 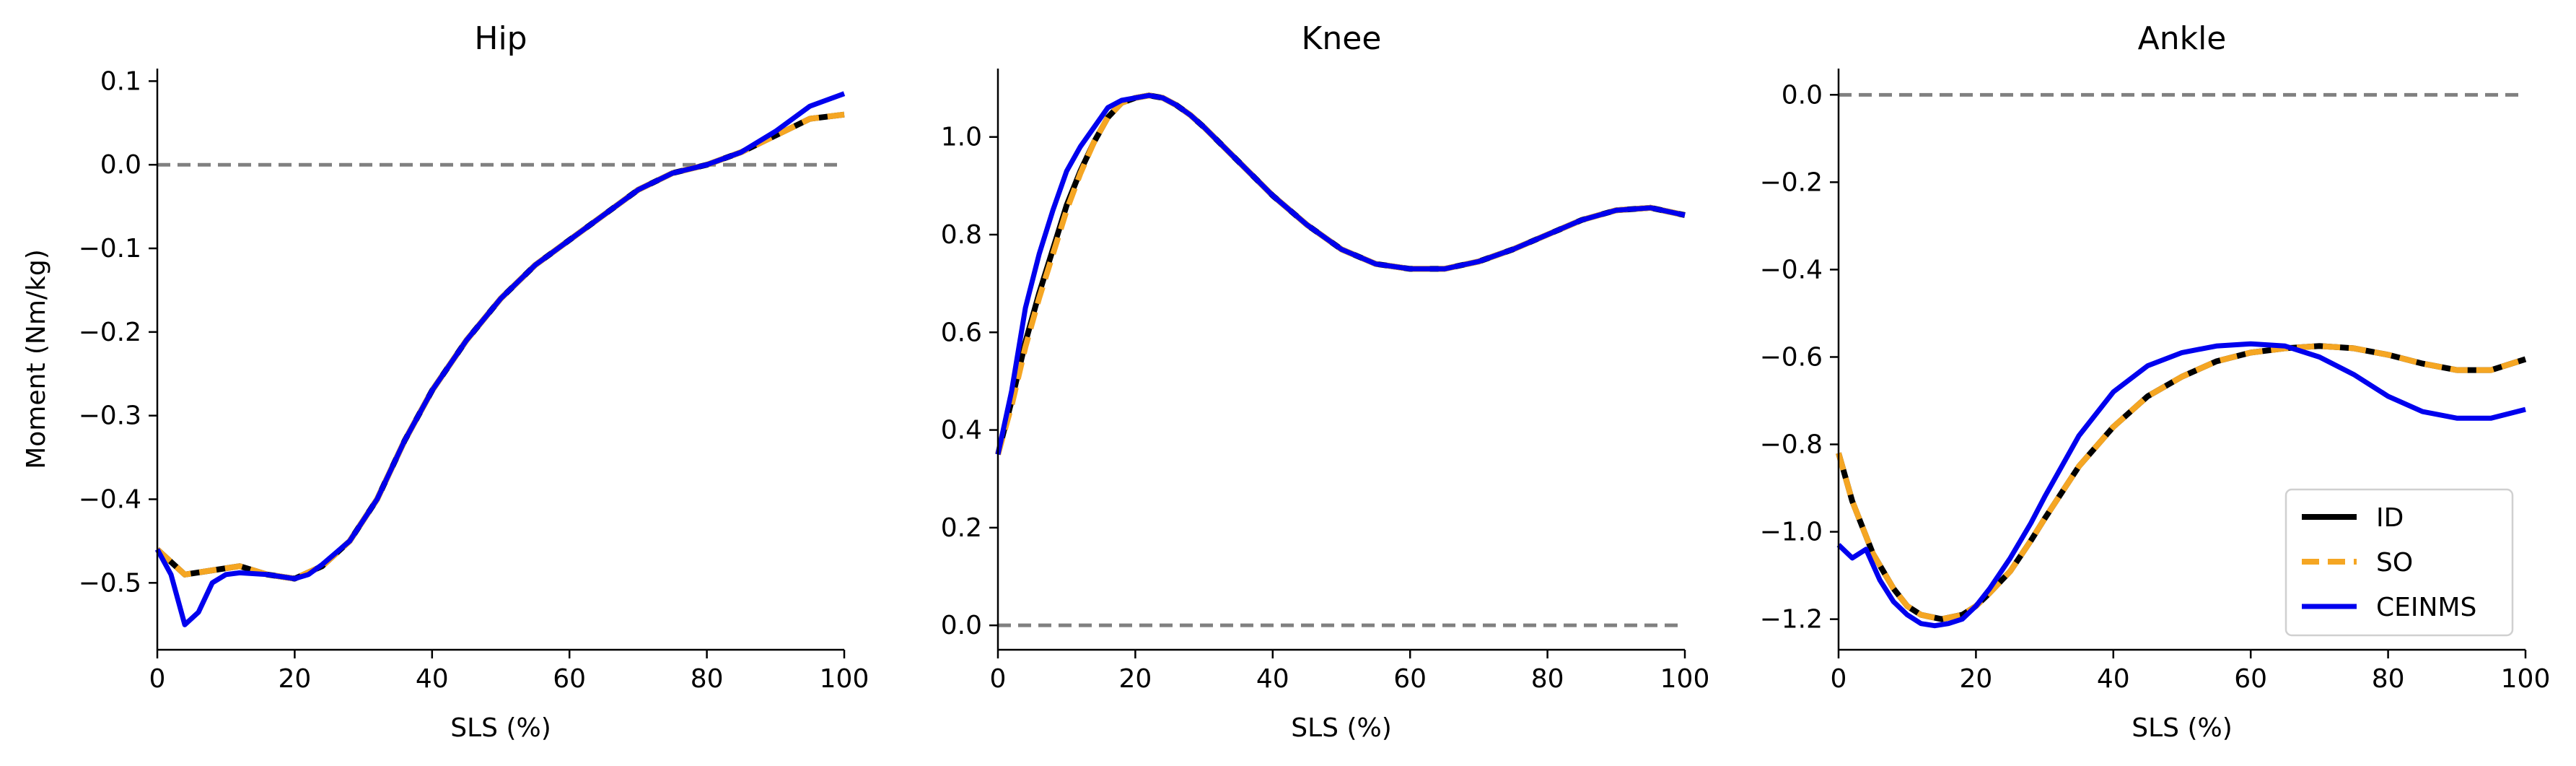 I want to click on y-tick-label: −0.1, so click(x=110, y=249).